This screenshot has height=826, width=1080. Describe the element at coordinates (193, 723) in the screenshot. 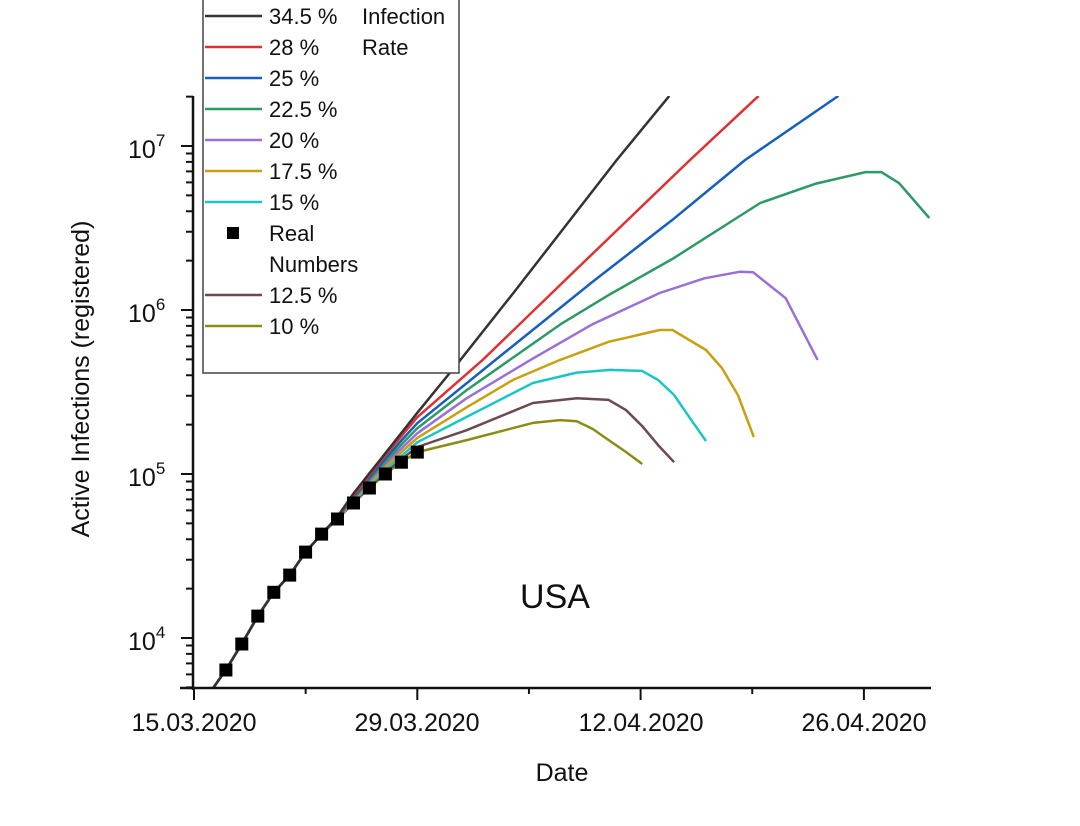

I see `x-tick-label: 15.03.2020` at that location.